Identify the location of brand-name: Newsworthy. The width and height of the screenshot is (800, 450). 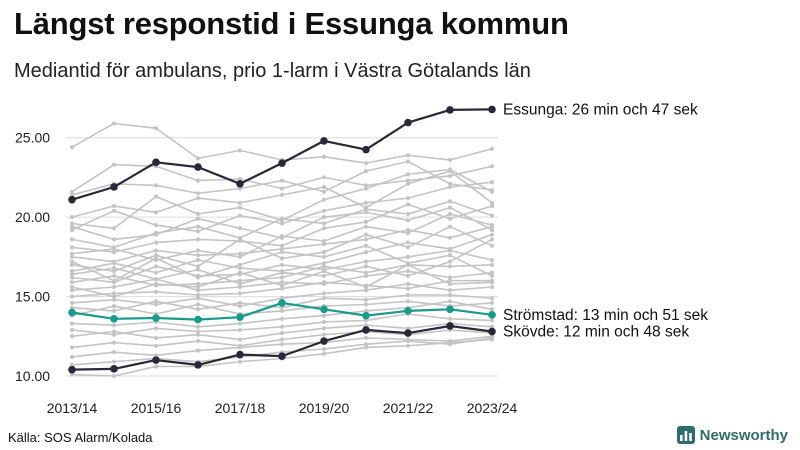
(743, 435).